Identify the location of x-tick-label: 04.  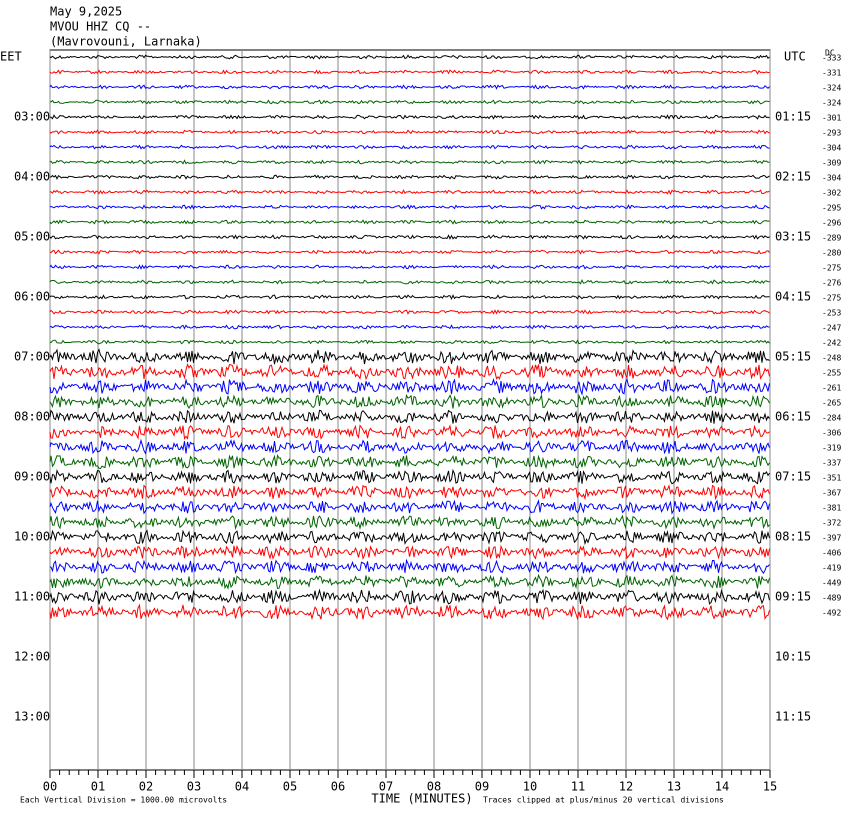
(242, 787).